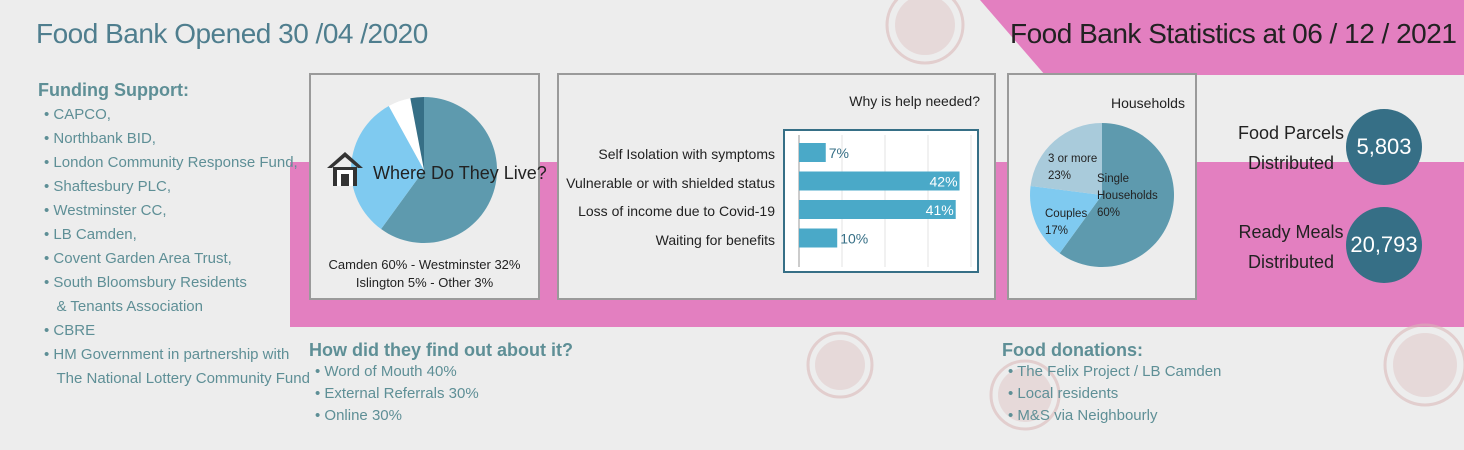 The image size is (1464, 450). Describe the element at coordinates (138, 258) in the screenshot. I see `funding-item: • Covent Garden Area Trust,` at that location.